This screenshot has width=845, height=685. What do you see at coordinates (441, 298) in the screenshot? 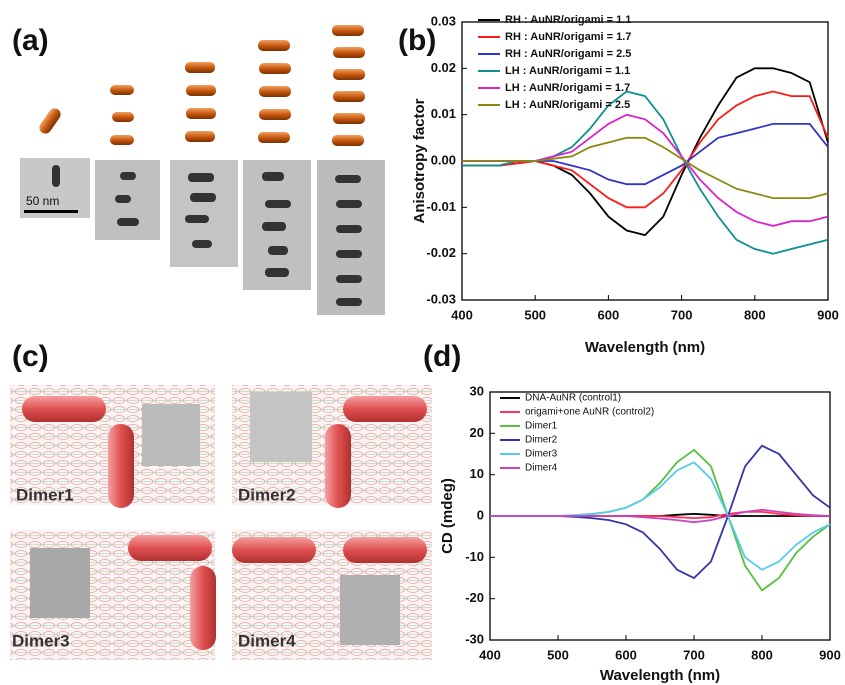
I see `y-tick-label: -0.03` at bounding box center [441, 298].